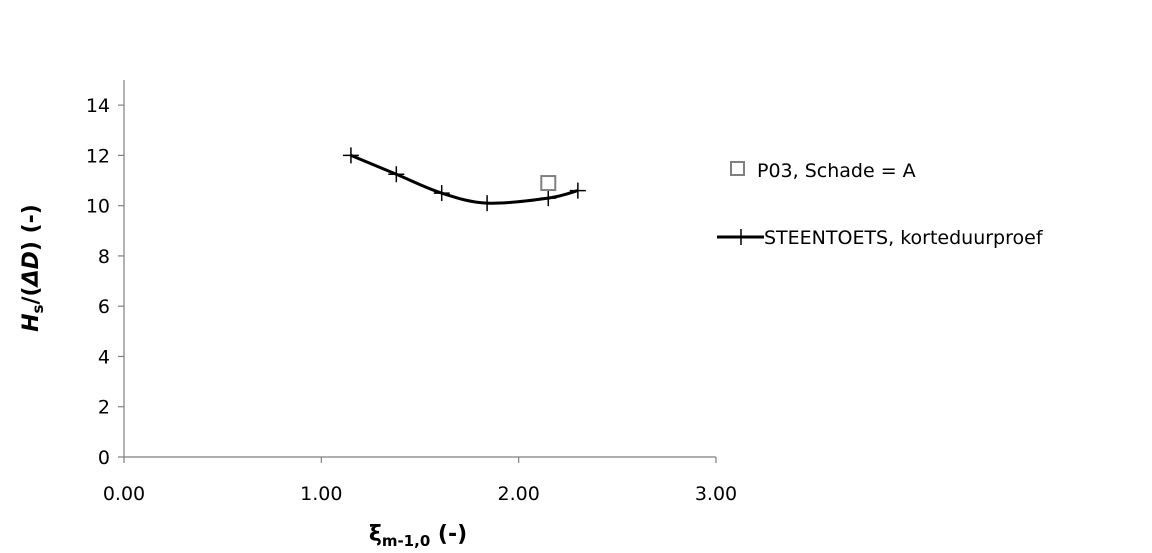 The width and height of the screenshot is (1152, 553). What do you see at coordinates (420, 481) in the screenshot?
I see `x-tick-labels: 0.00 1.00 2.00 3.00` at bounding box center [420, 481].